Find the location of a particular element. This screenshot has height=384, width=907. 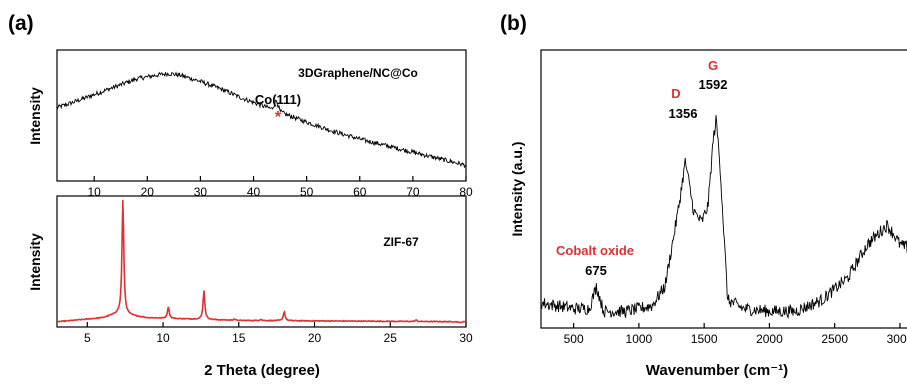

chart-b-ylabel: Intensity (a.u.) is located at coordinates (517, 189).